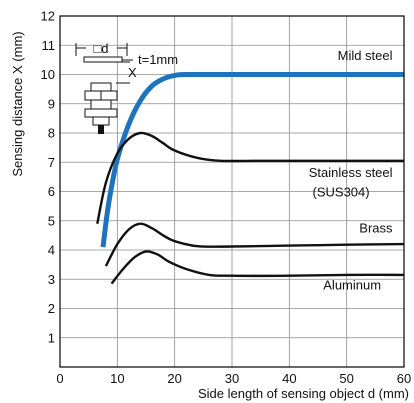  What do you see at coordinates (158, 59) in the screenshot?
I see `diagram-thickness-label: t=1mm` at bounding box center [158, 59].